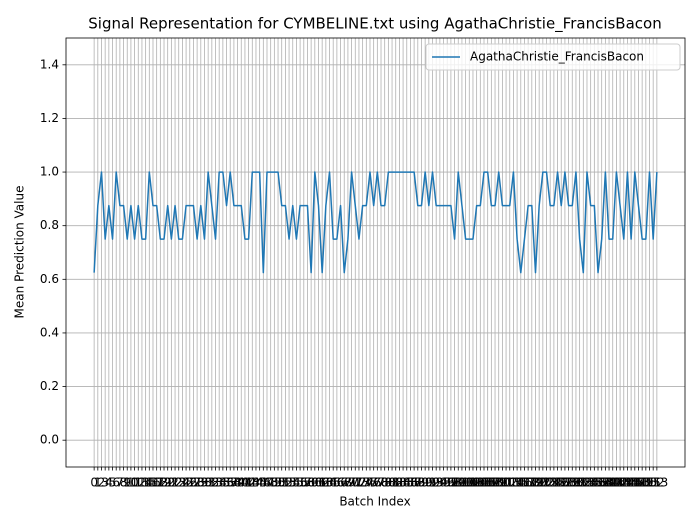 This screenshot has height=525, width=700. I want to click on x-tick-label: 88, so click(417, 483).